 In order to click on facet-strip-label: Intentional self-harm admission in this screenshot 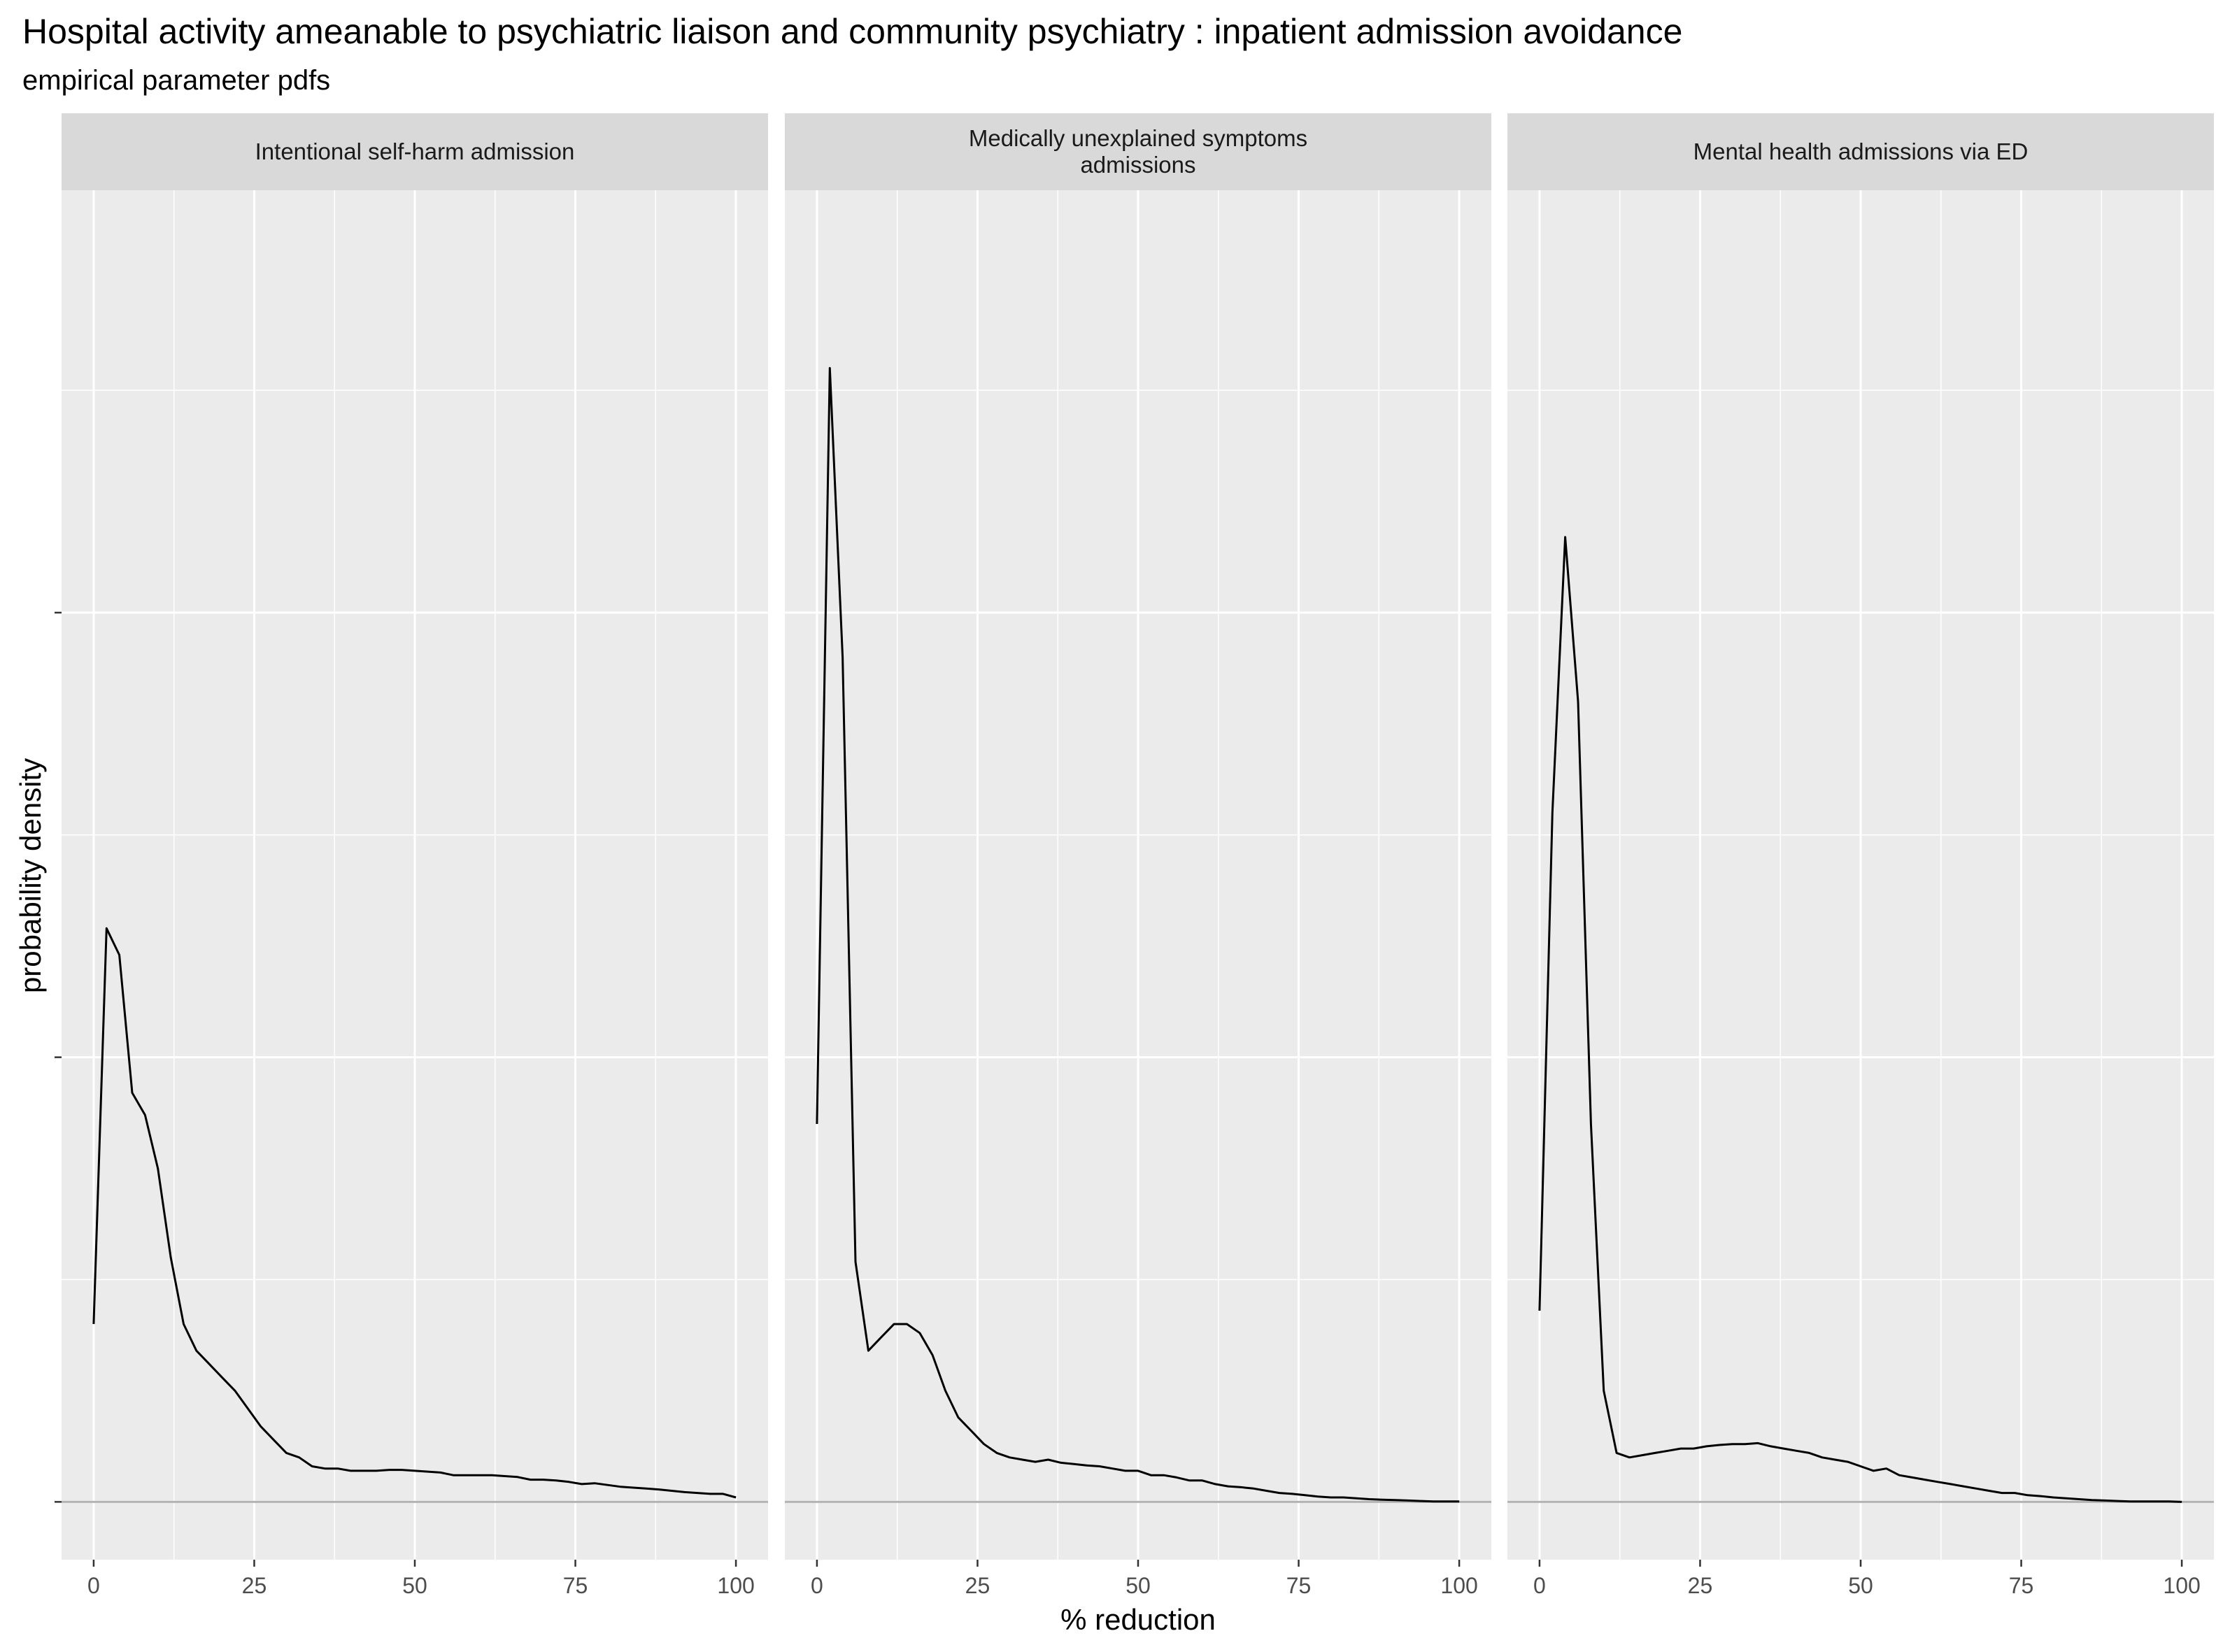, I will do `click(415, 151)`.